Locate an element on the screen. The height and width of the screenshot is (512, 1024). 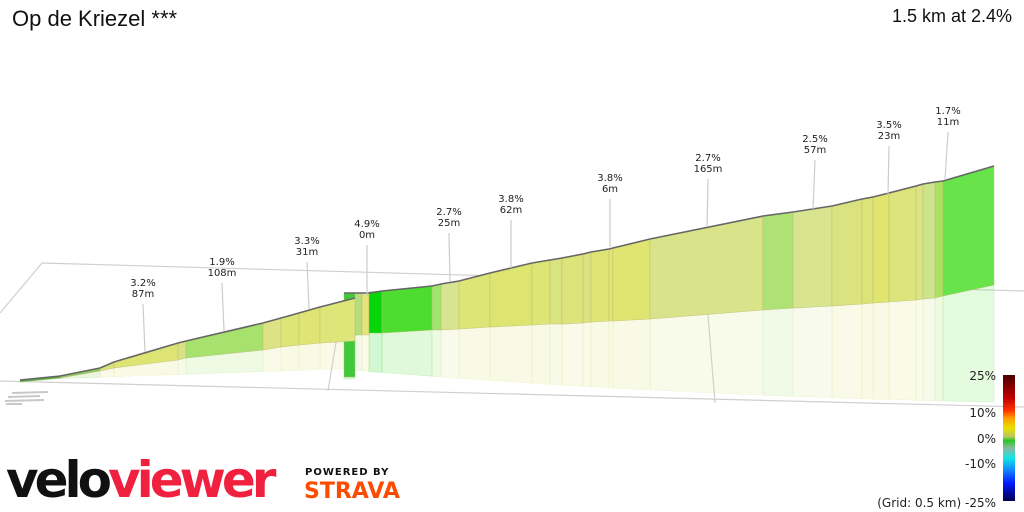
annotation-length: 165m is located at coordinates (708, 169).